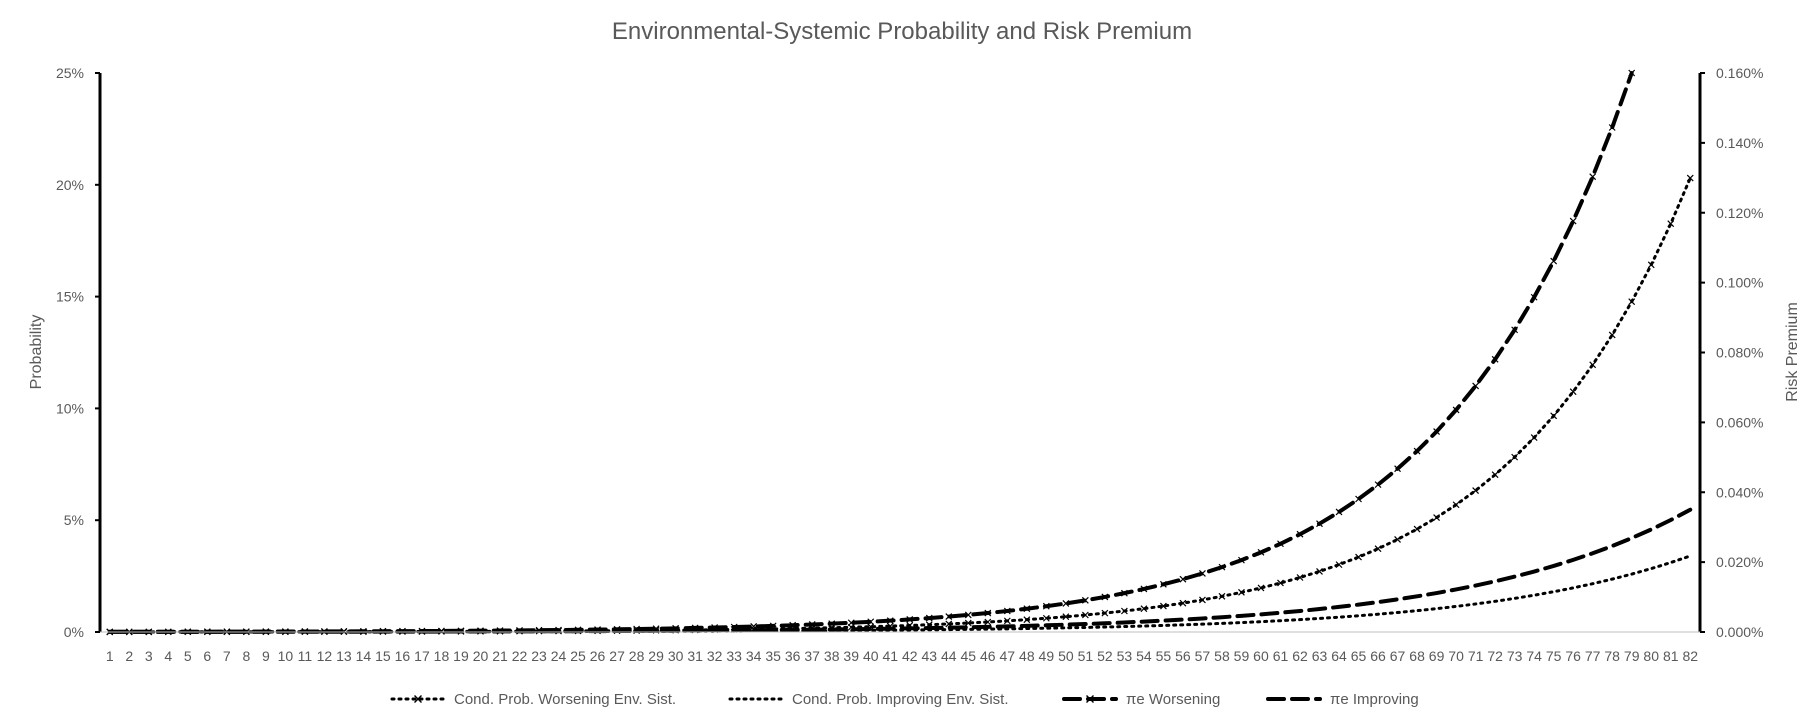  I want to click on x-tick-label: 44, so click(949, 656).